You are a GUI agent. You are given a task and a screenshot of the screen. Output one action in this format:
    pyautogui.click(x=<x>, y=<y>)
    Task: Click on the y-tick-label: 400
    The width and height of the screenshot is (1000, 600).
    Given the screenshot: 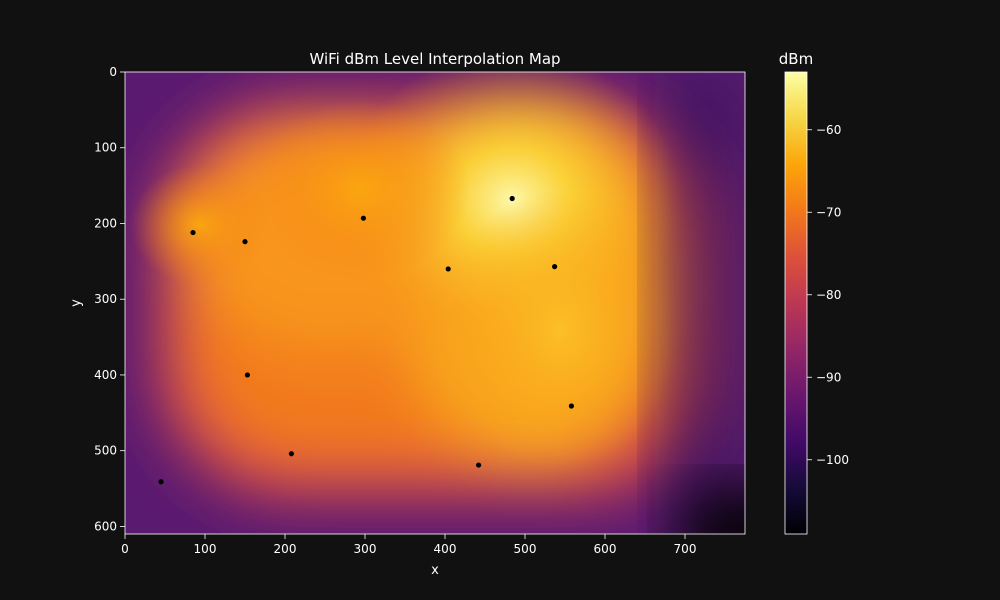 What is the action you would take?
    pyautogui.click(x=105, y=375)
    